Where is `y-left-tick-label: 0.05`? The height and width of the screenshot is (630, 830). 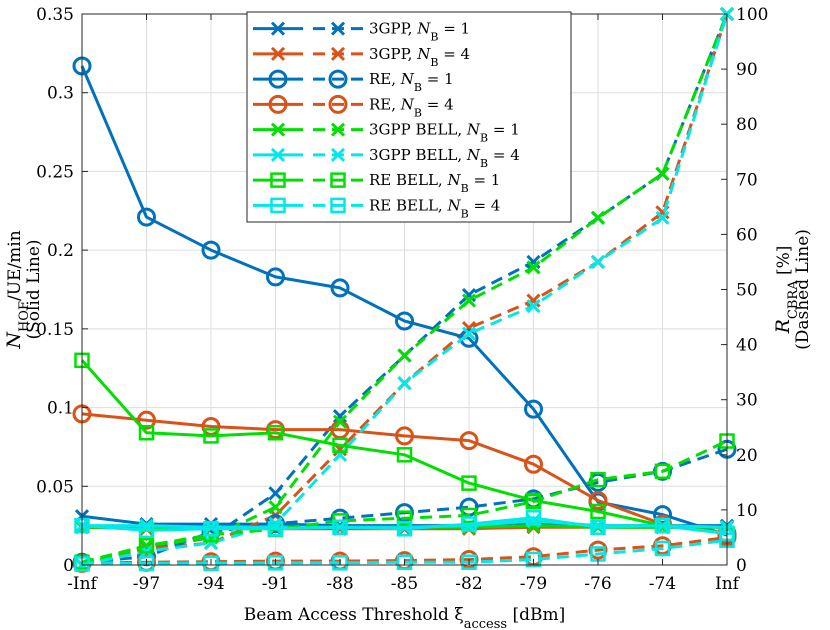 y-left-tick-label: 0.05 is located at coordinates (55, 487).